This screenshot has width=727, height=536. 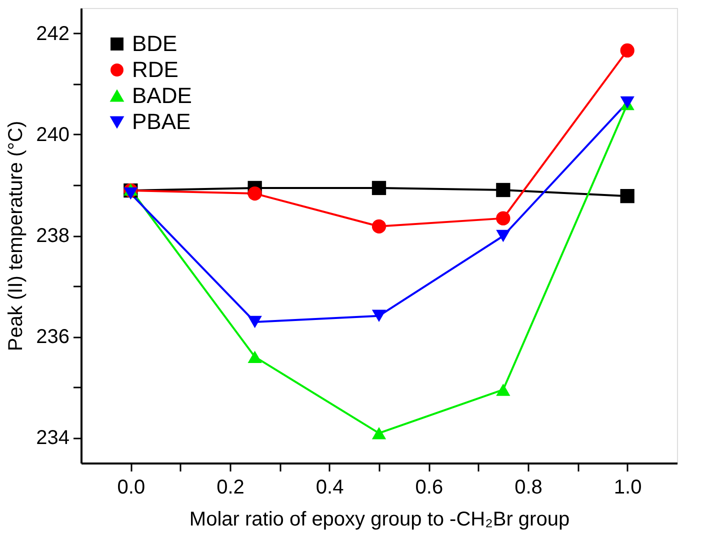 What do you see at coordinates (53, 438) in the screenshot?
I see `y-tick-label: 234` at bounding box center [53, 438].